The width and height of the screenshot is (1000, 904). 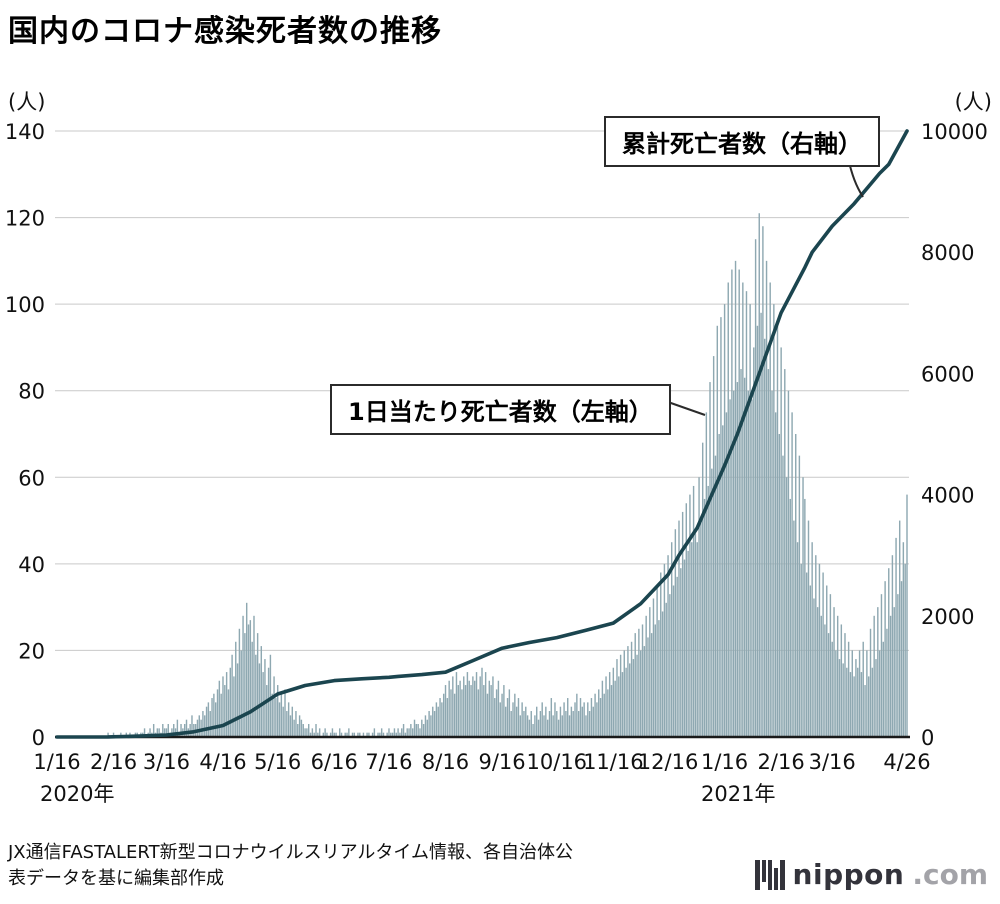 I want to click on nippon-com-logo: nippon .com, so click(x=871, y=874).